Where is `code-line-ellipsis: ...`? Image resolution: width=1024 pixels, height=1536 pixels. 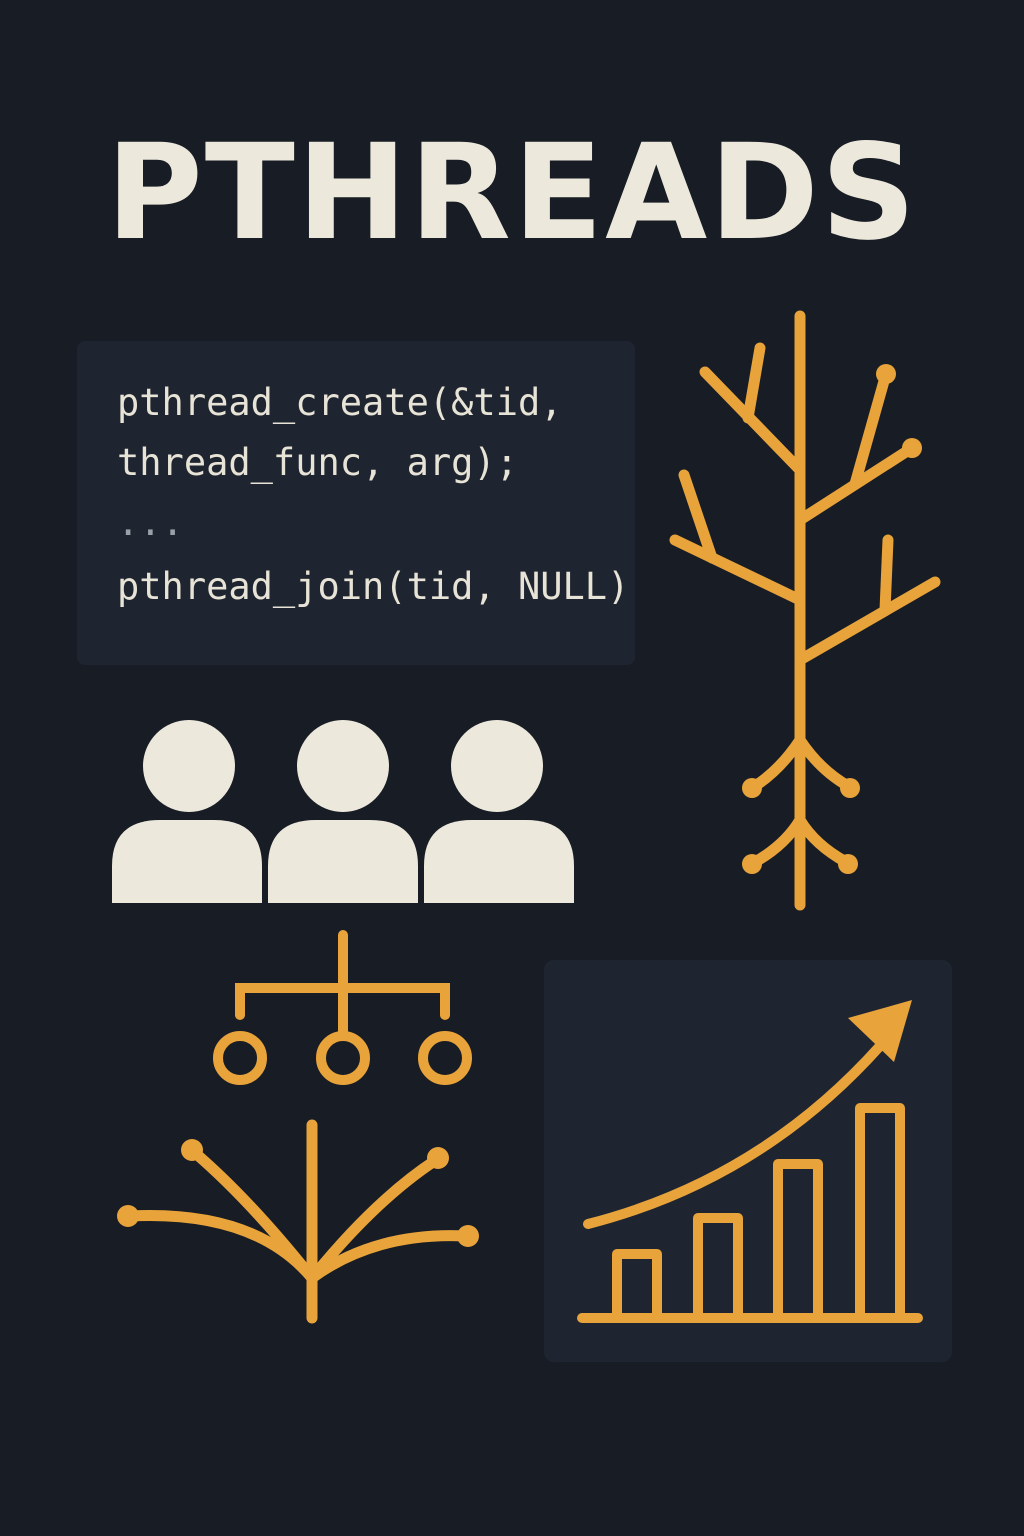 code-line-ellipsis: ... is located at coordinates (150, 522).